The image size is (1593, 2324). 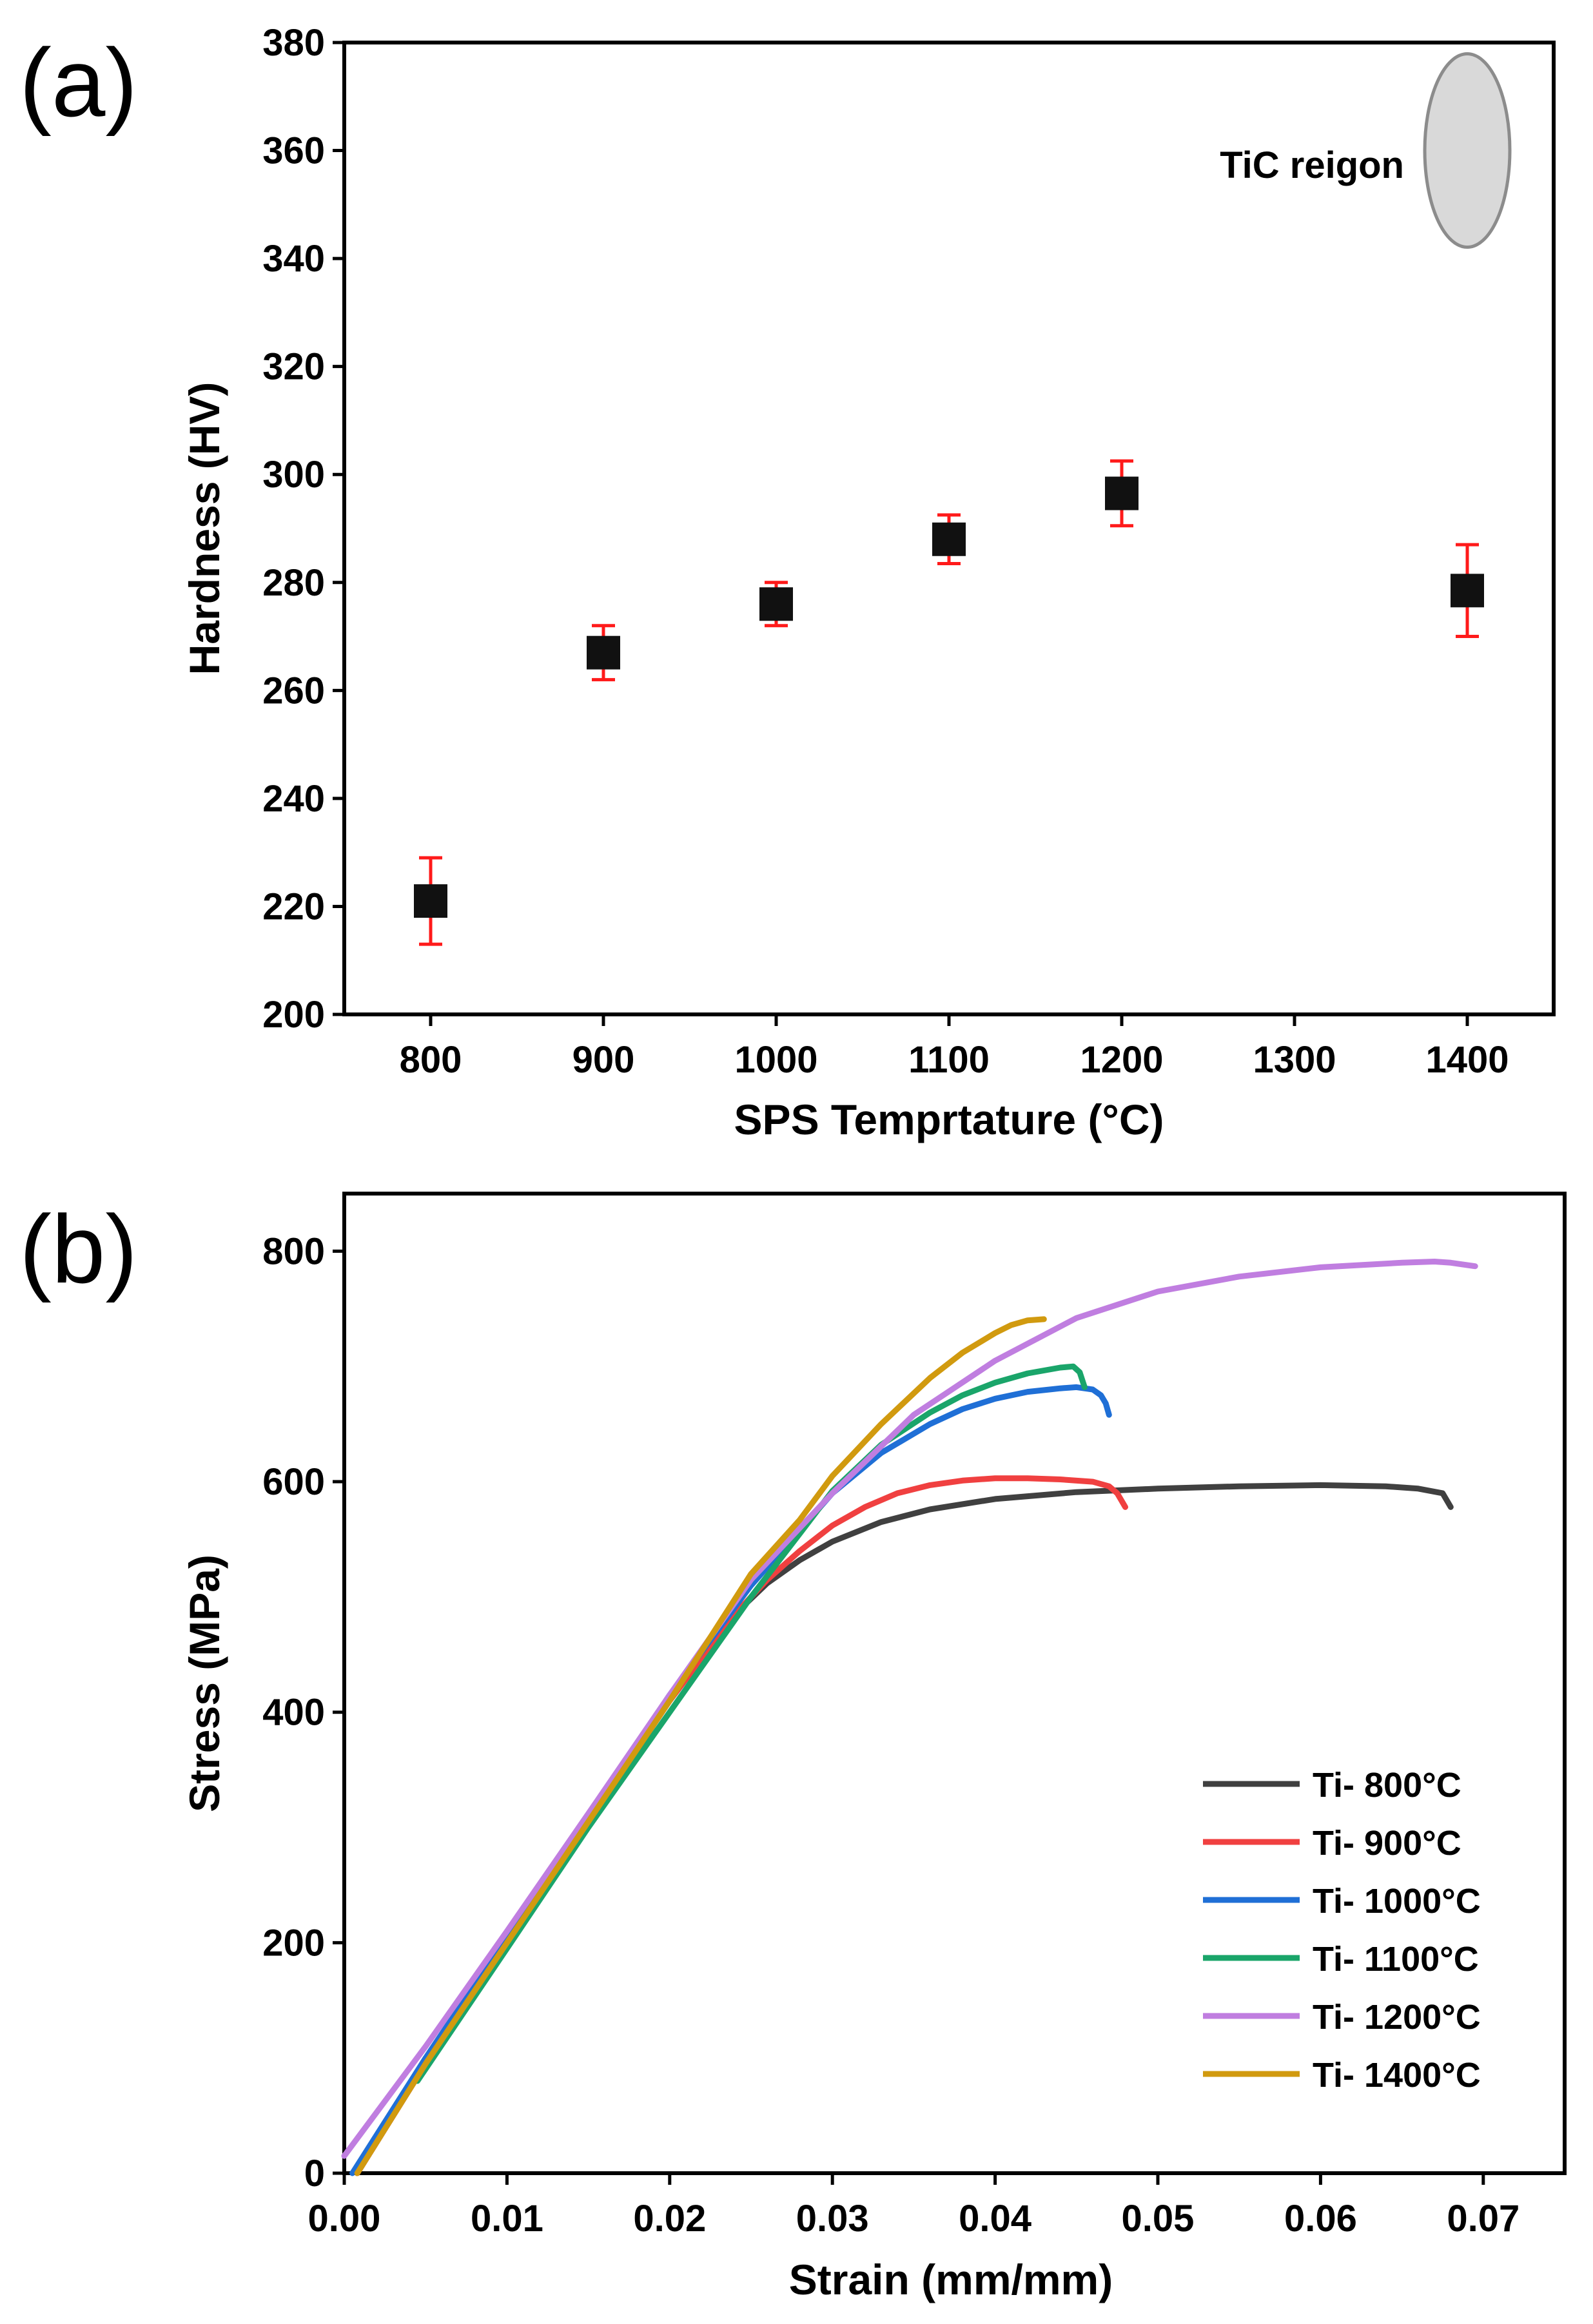 What do you see at coordinates (1387, 1844) in the screenshot?
I see `legend-label: Ti- 900°C` at bounding box center [1387, 1844].